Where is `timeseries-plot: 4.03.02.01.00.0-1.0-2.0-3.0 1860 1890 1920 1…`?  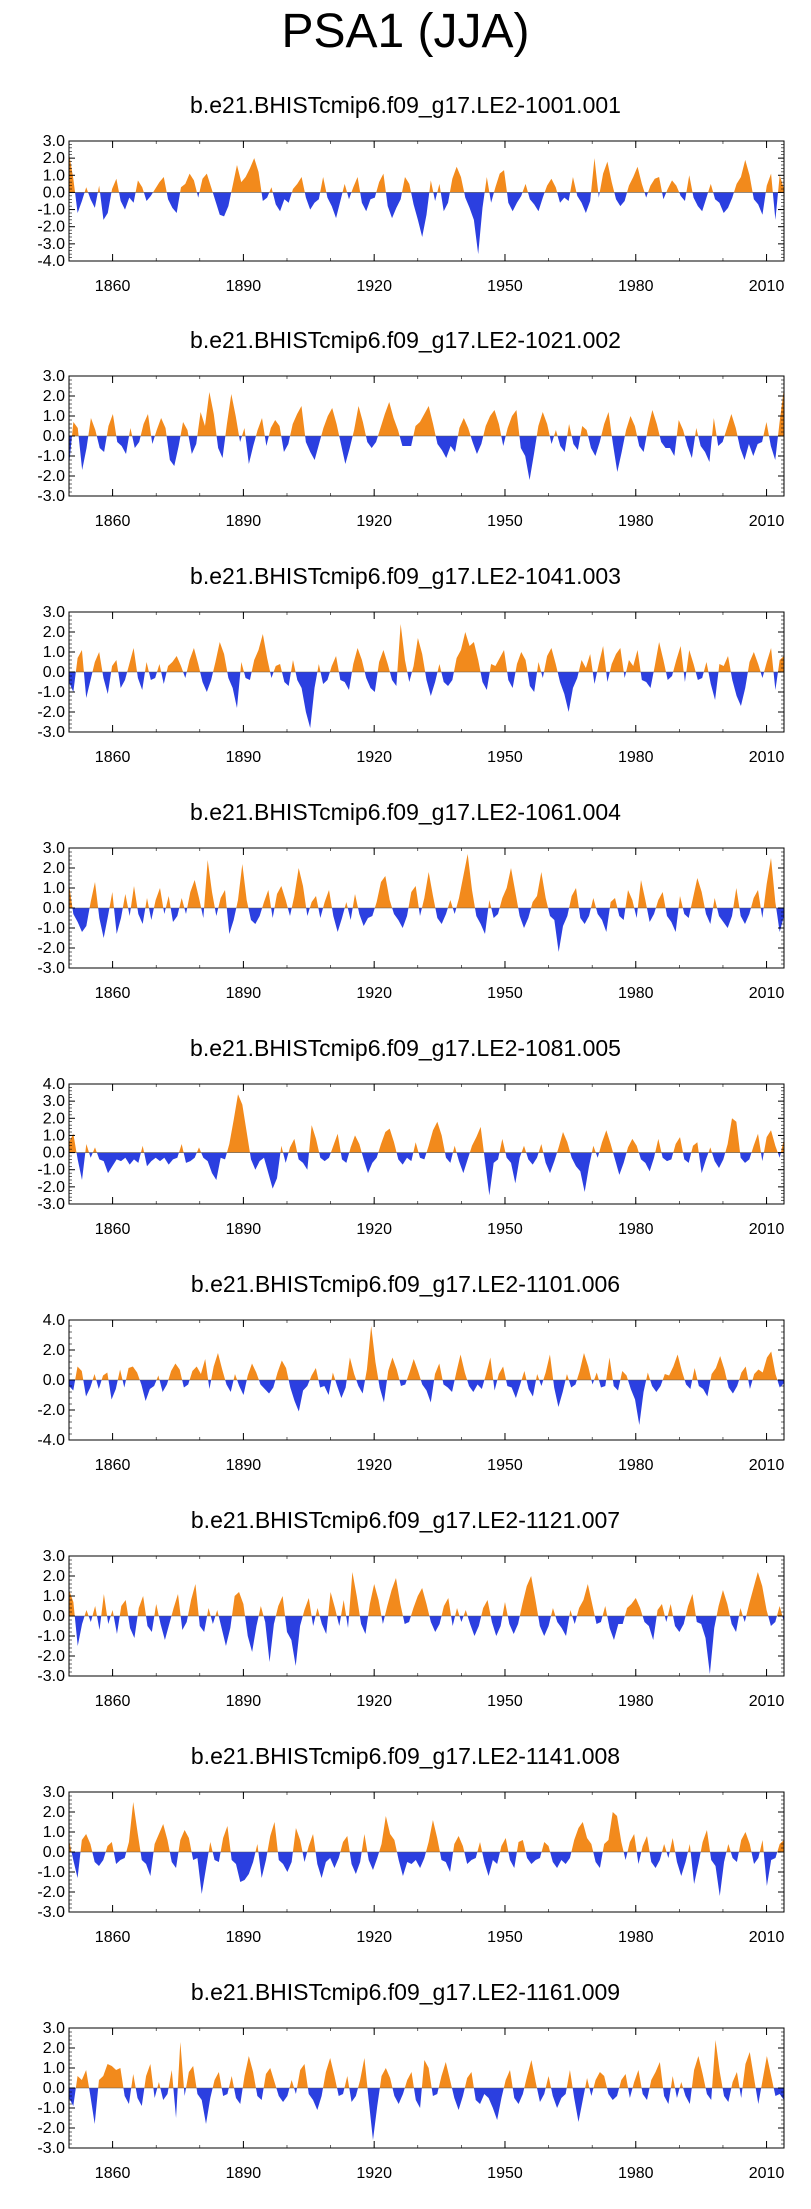 timeseries-plot: 4.03.02.01.00.0-1.0-2.0-3.0 1860 1890 1920 1… is located at coordinates (411, 1157).